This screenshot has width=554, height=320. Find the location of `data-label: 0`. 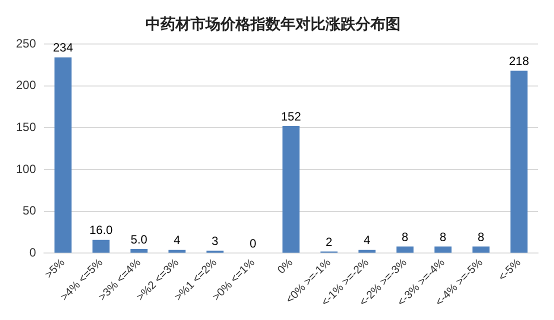

data-label: 0 is located at coordinates (253, 243).